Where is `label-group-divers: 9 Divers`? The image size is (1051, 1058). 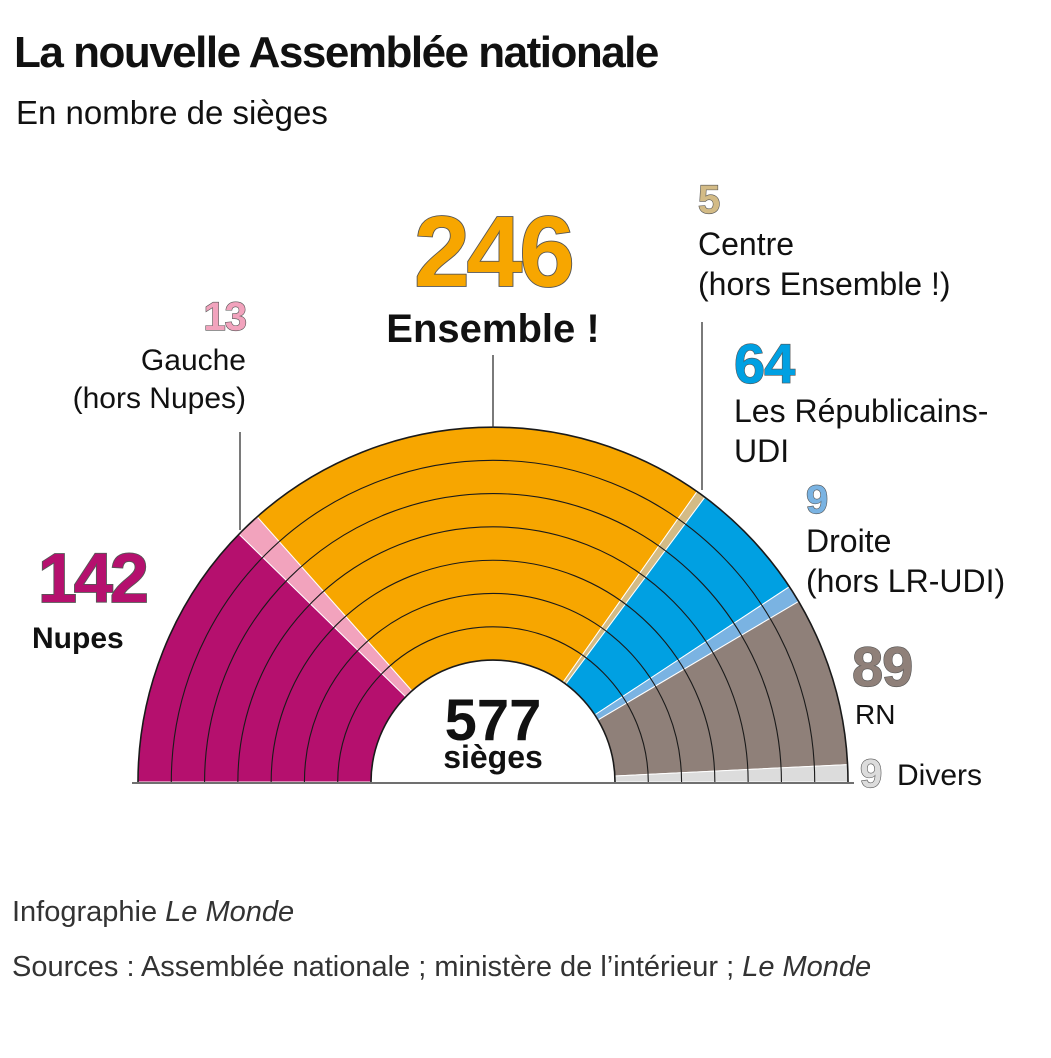
label-group-divers: 9 Divers is located at coordinates (920, 773).